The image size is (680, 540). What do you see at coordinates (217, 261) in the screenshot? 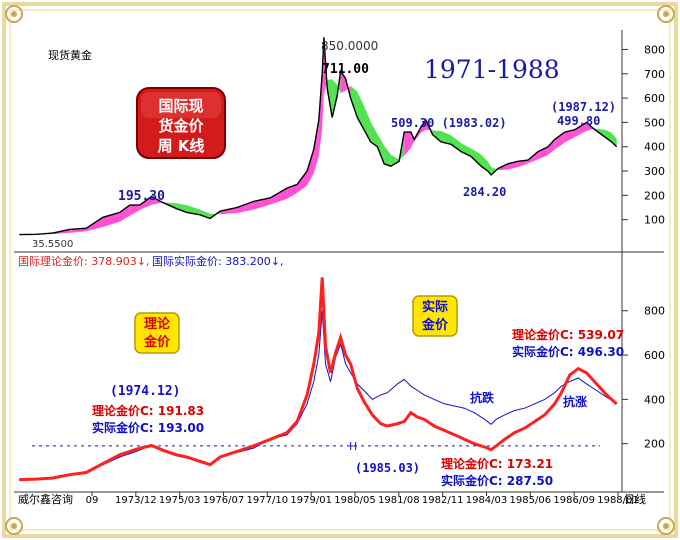
I see `legend-actual: 国际实际金价: 383.200↓,` at bounding box center [217, 261].